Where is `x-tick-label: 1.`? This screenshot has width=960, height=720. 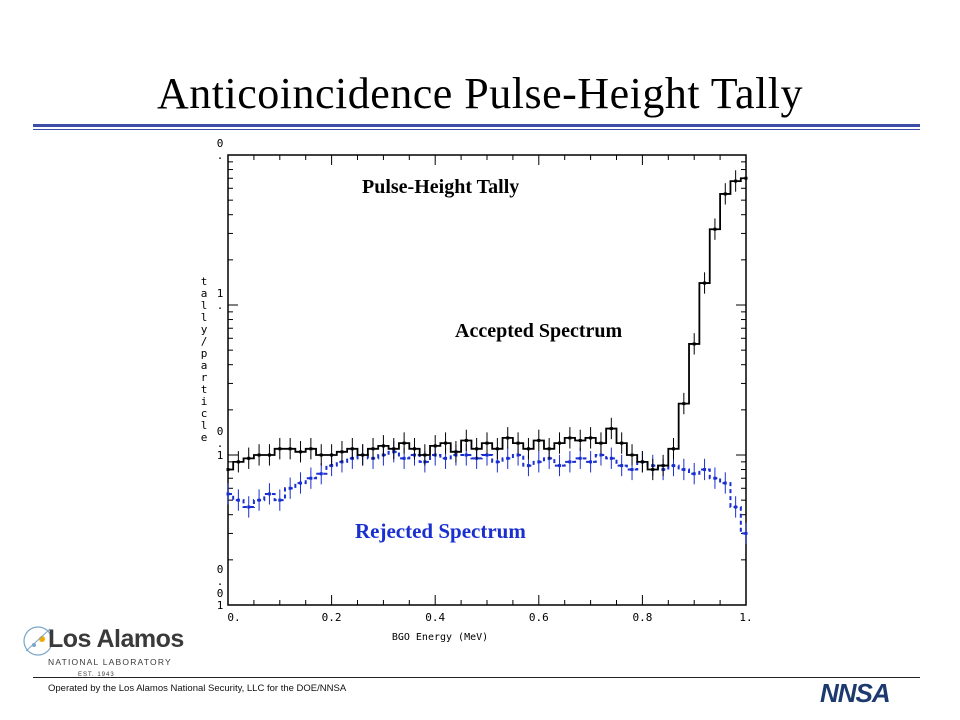 x-tick-label: 1. is located at coordinates (745, 617).